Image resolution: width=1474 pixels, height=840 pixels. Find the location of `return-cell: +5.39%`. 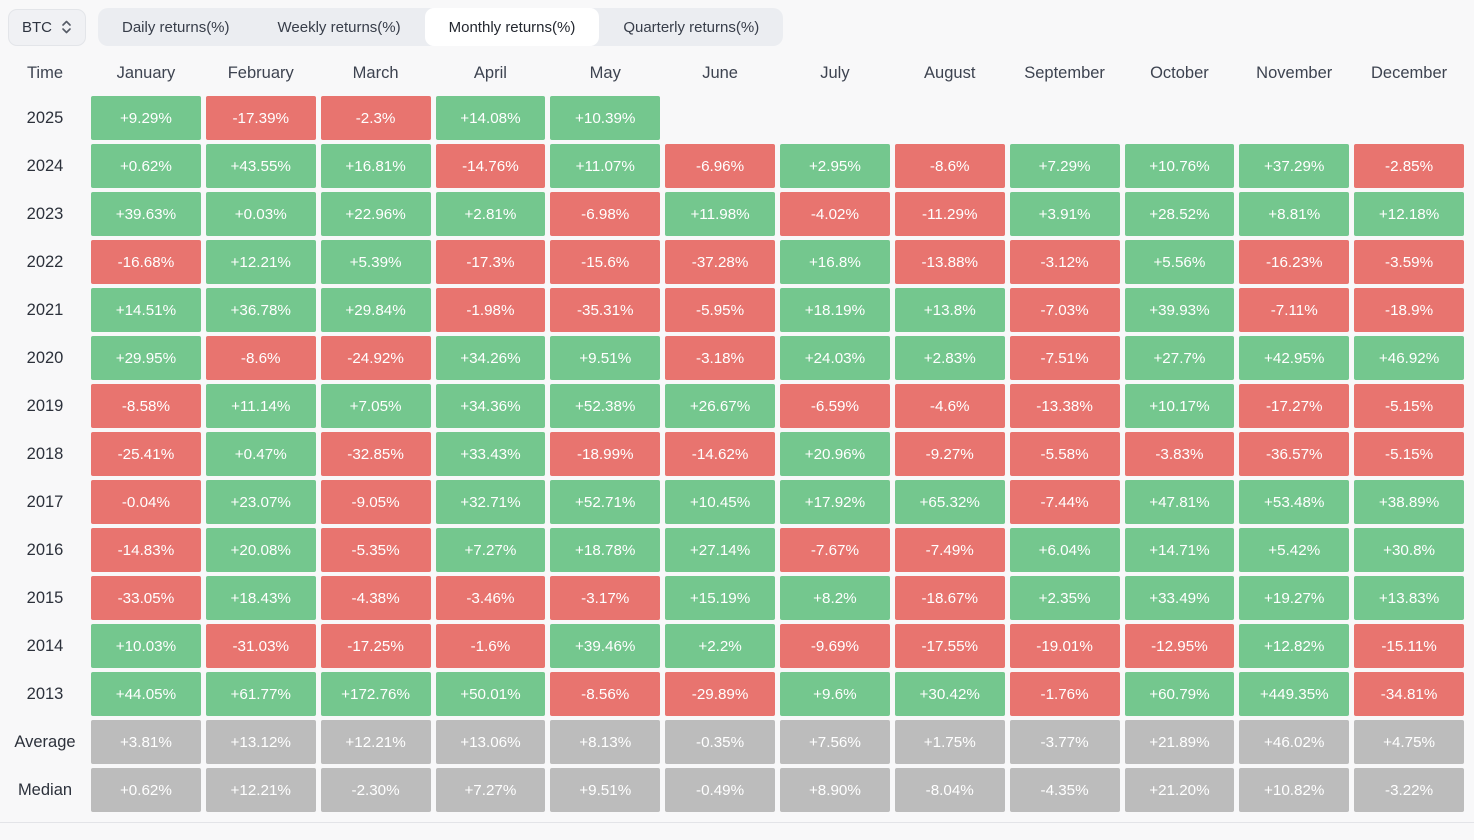

return-cell: +5.39% is located at coordinates (375, 262).